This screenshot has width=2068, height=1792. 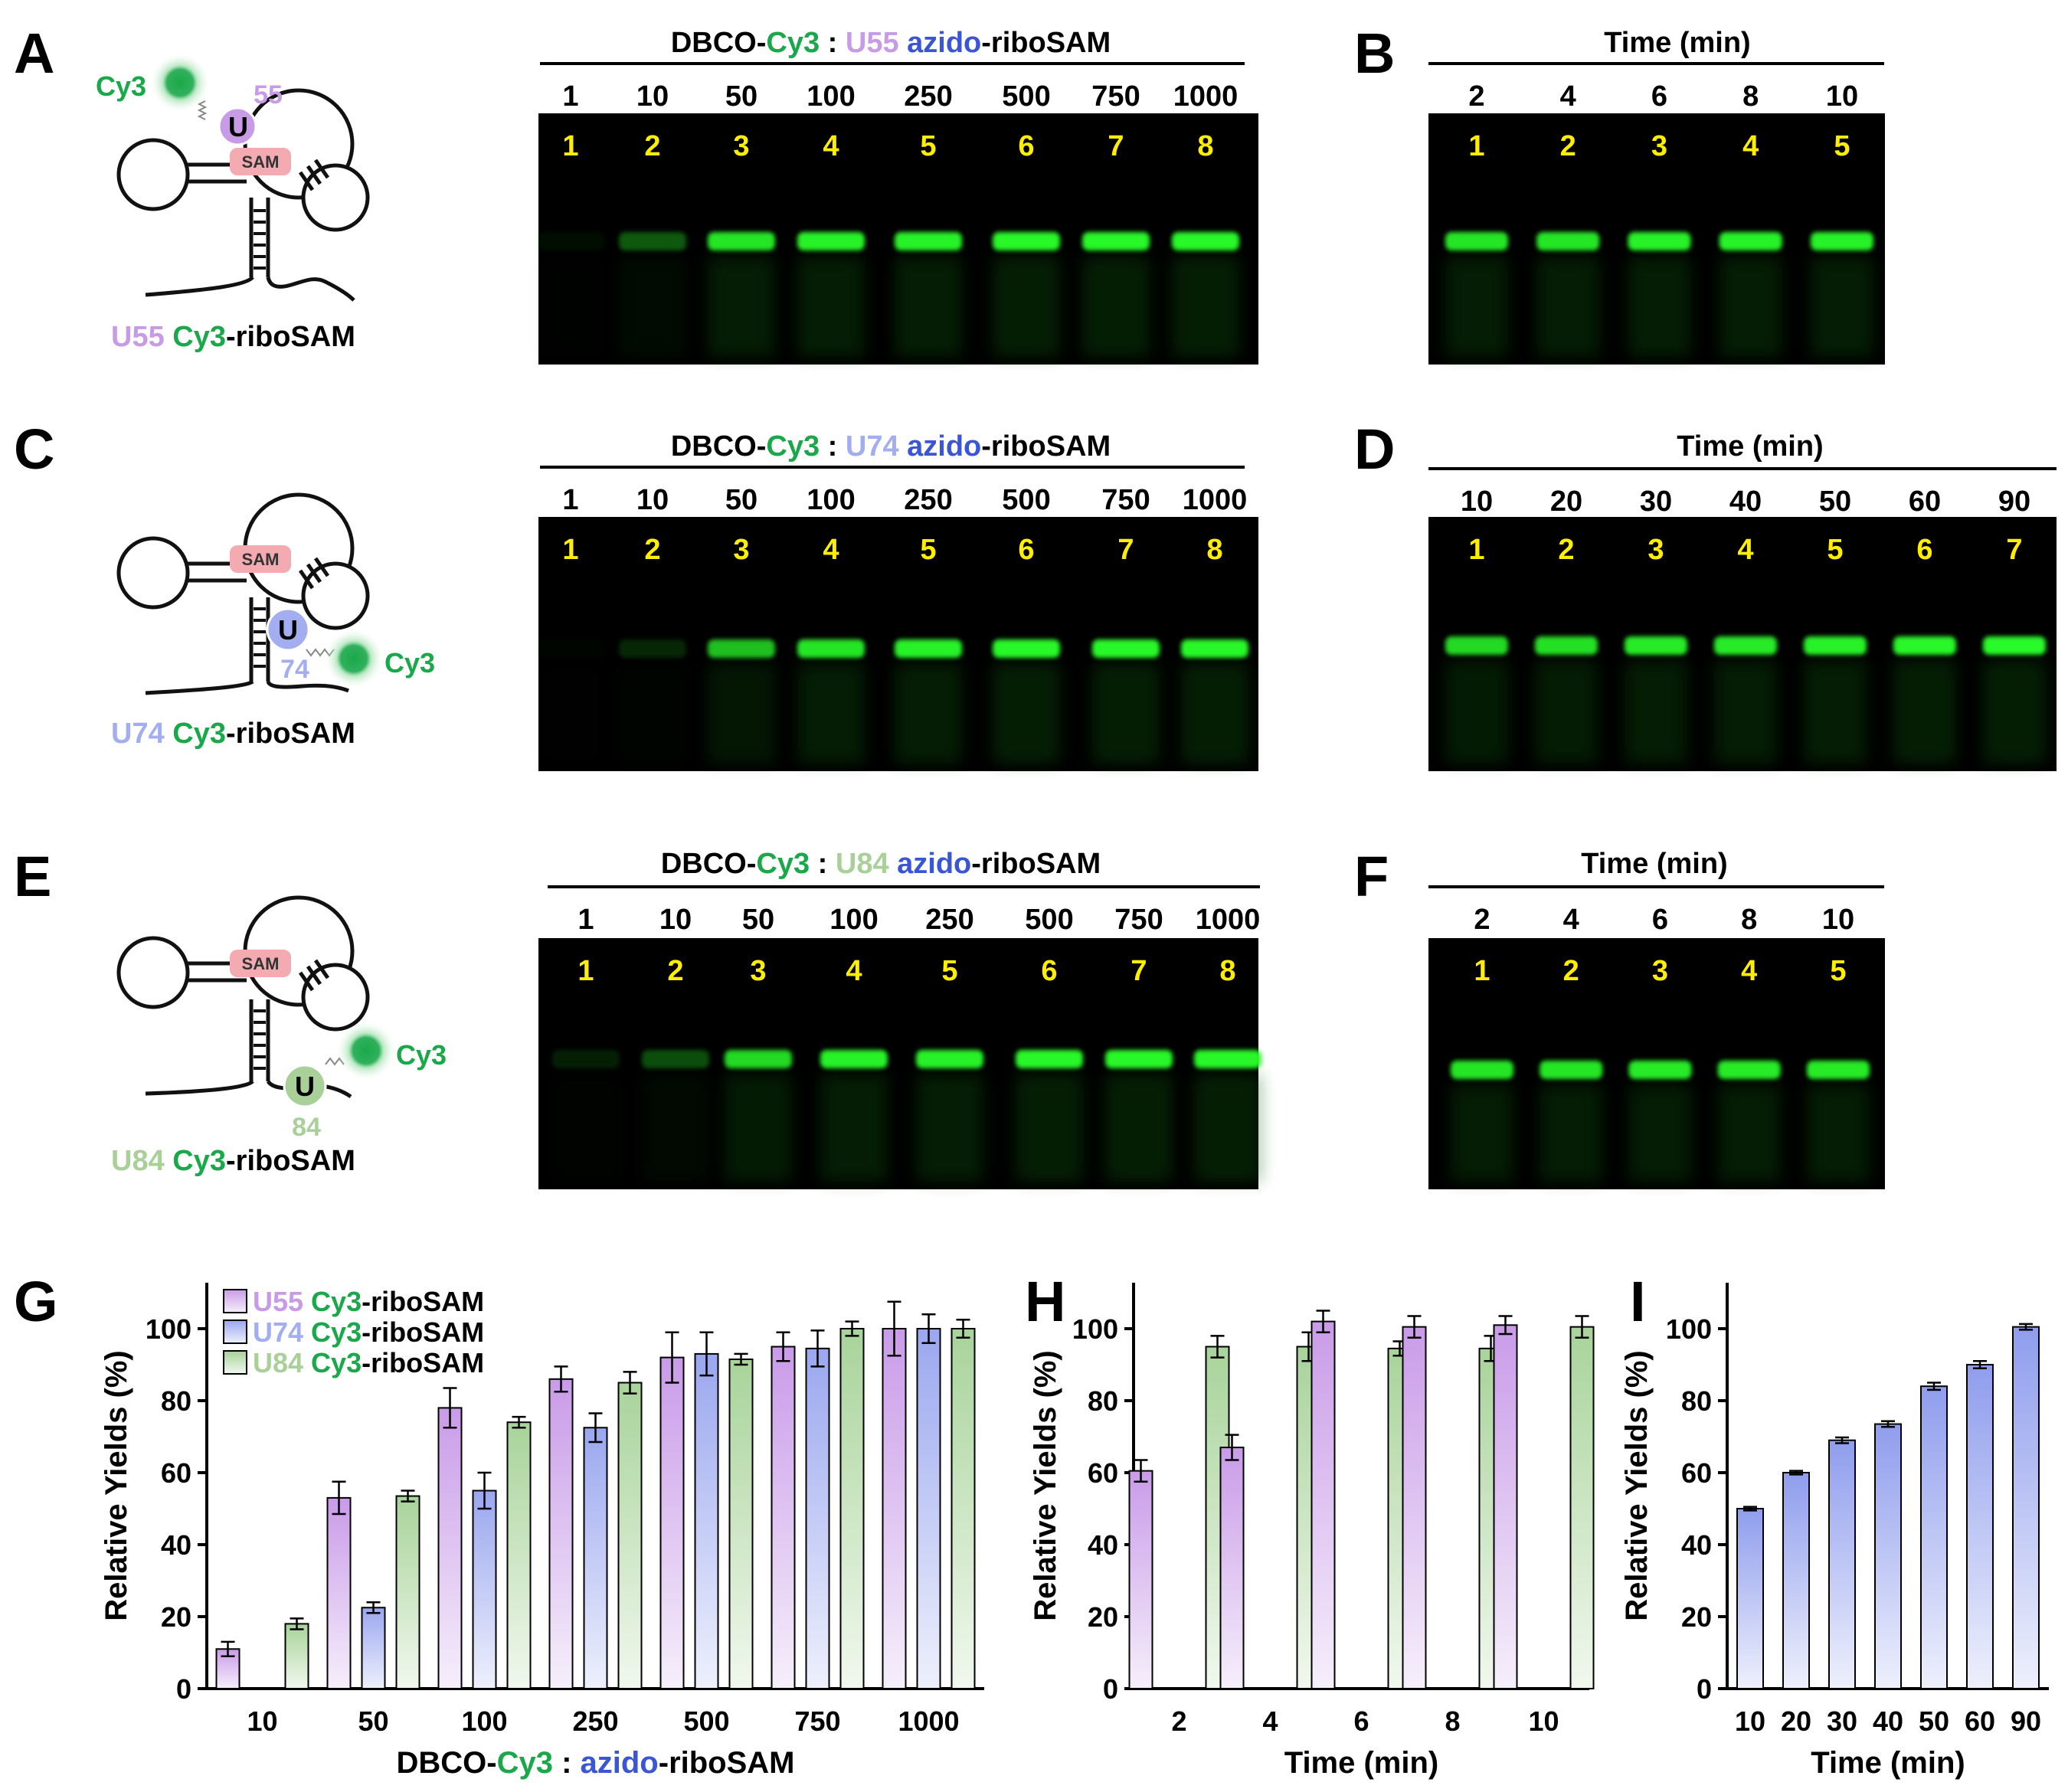 I want to click on lane-number: 7, so click(x=1125, y=550).